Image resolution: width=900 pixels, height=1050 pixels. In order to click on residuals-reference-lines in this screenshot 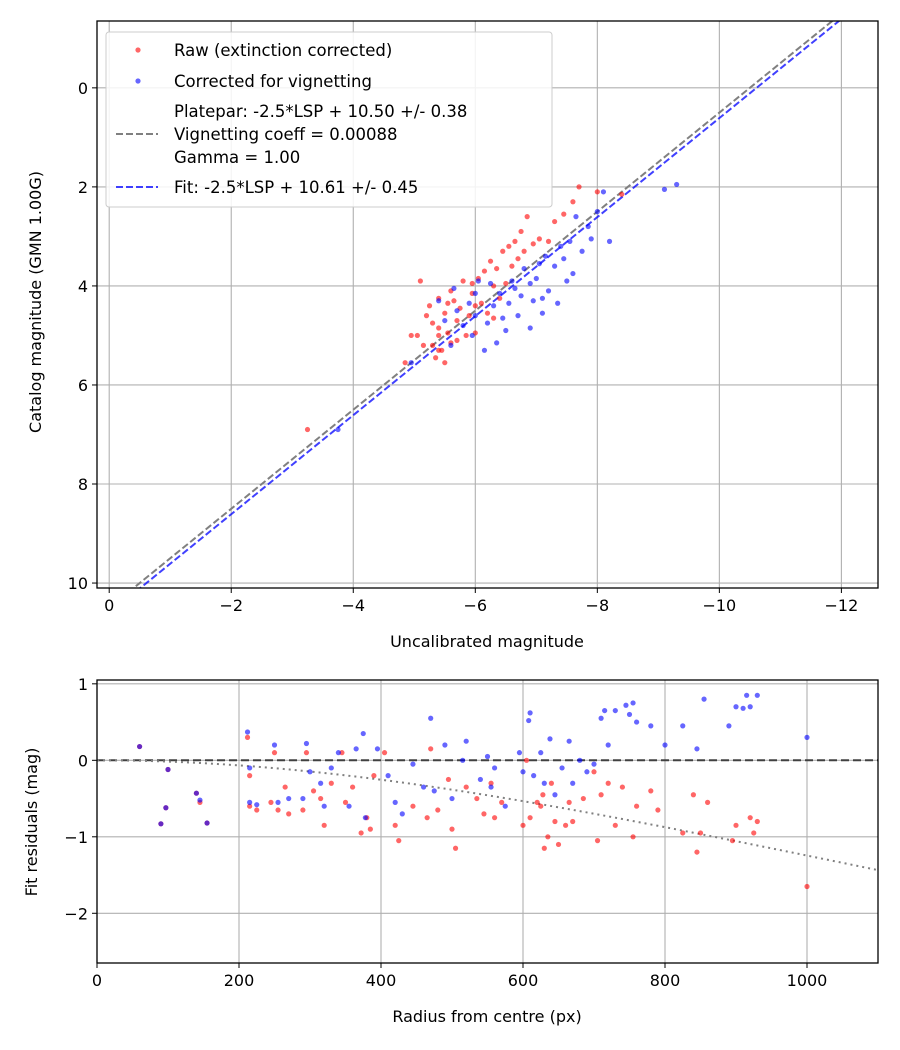, I will do `click(487, 815)`.